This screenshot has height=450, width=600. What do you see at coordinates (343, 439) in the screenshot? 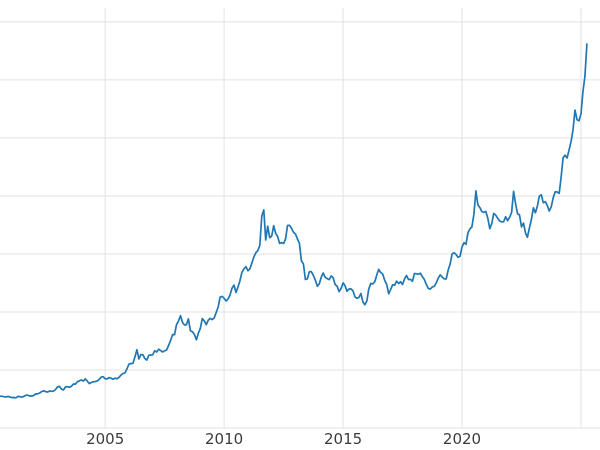
I see `x-tick-label: 2015` at bounding box center [343, 439].